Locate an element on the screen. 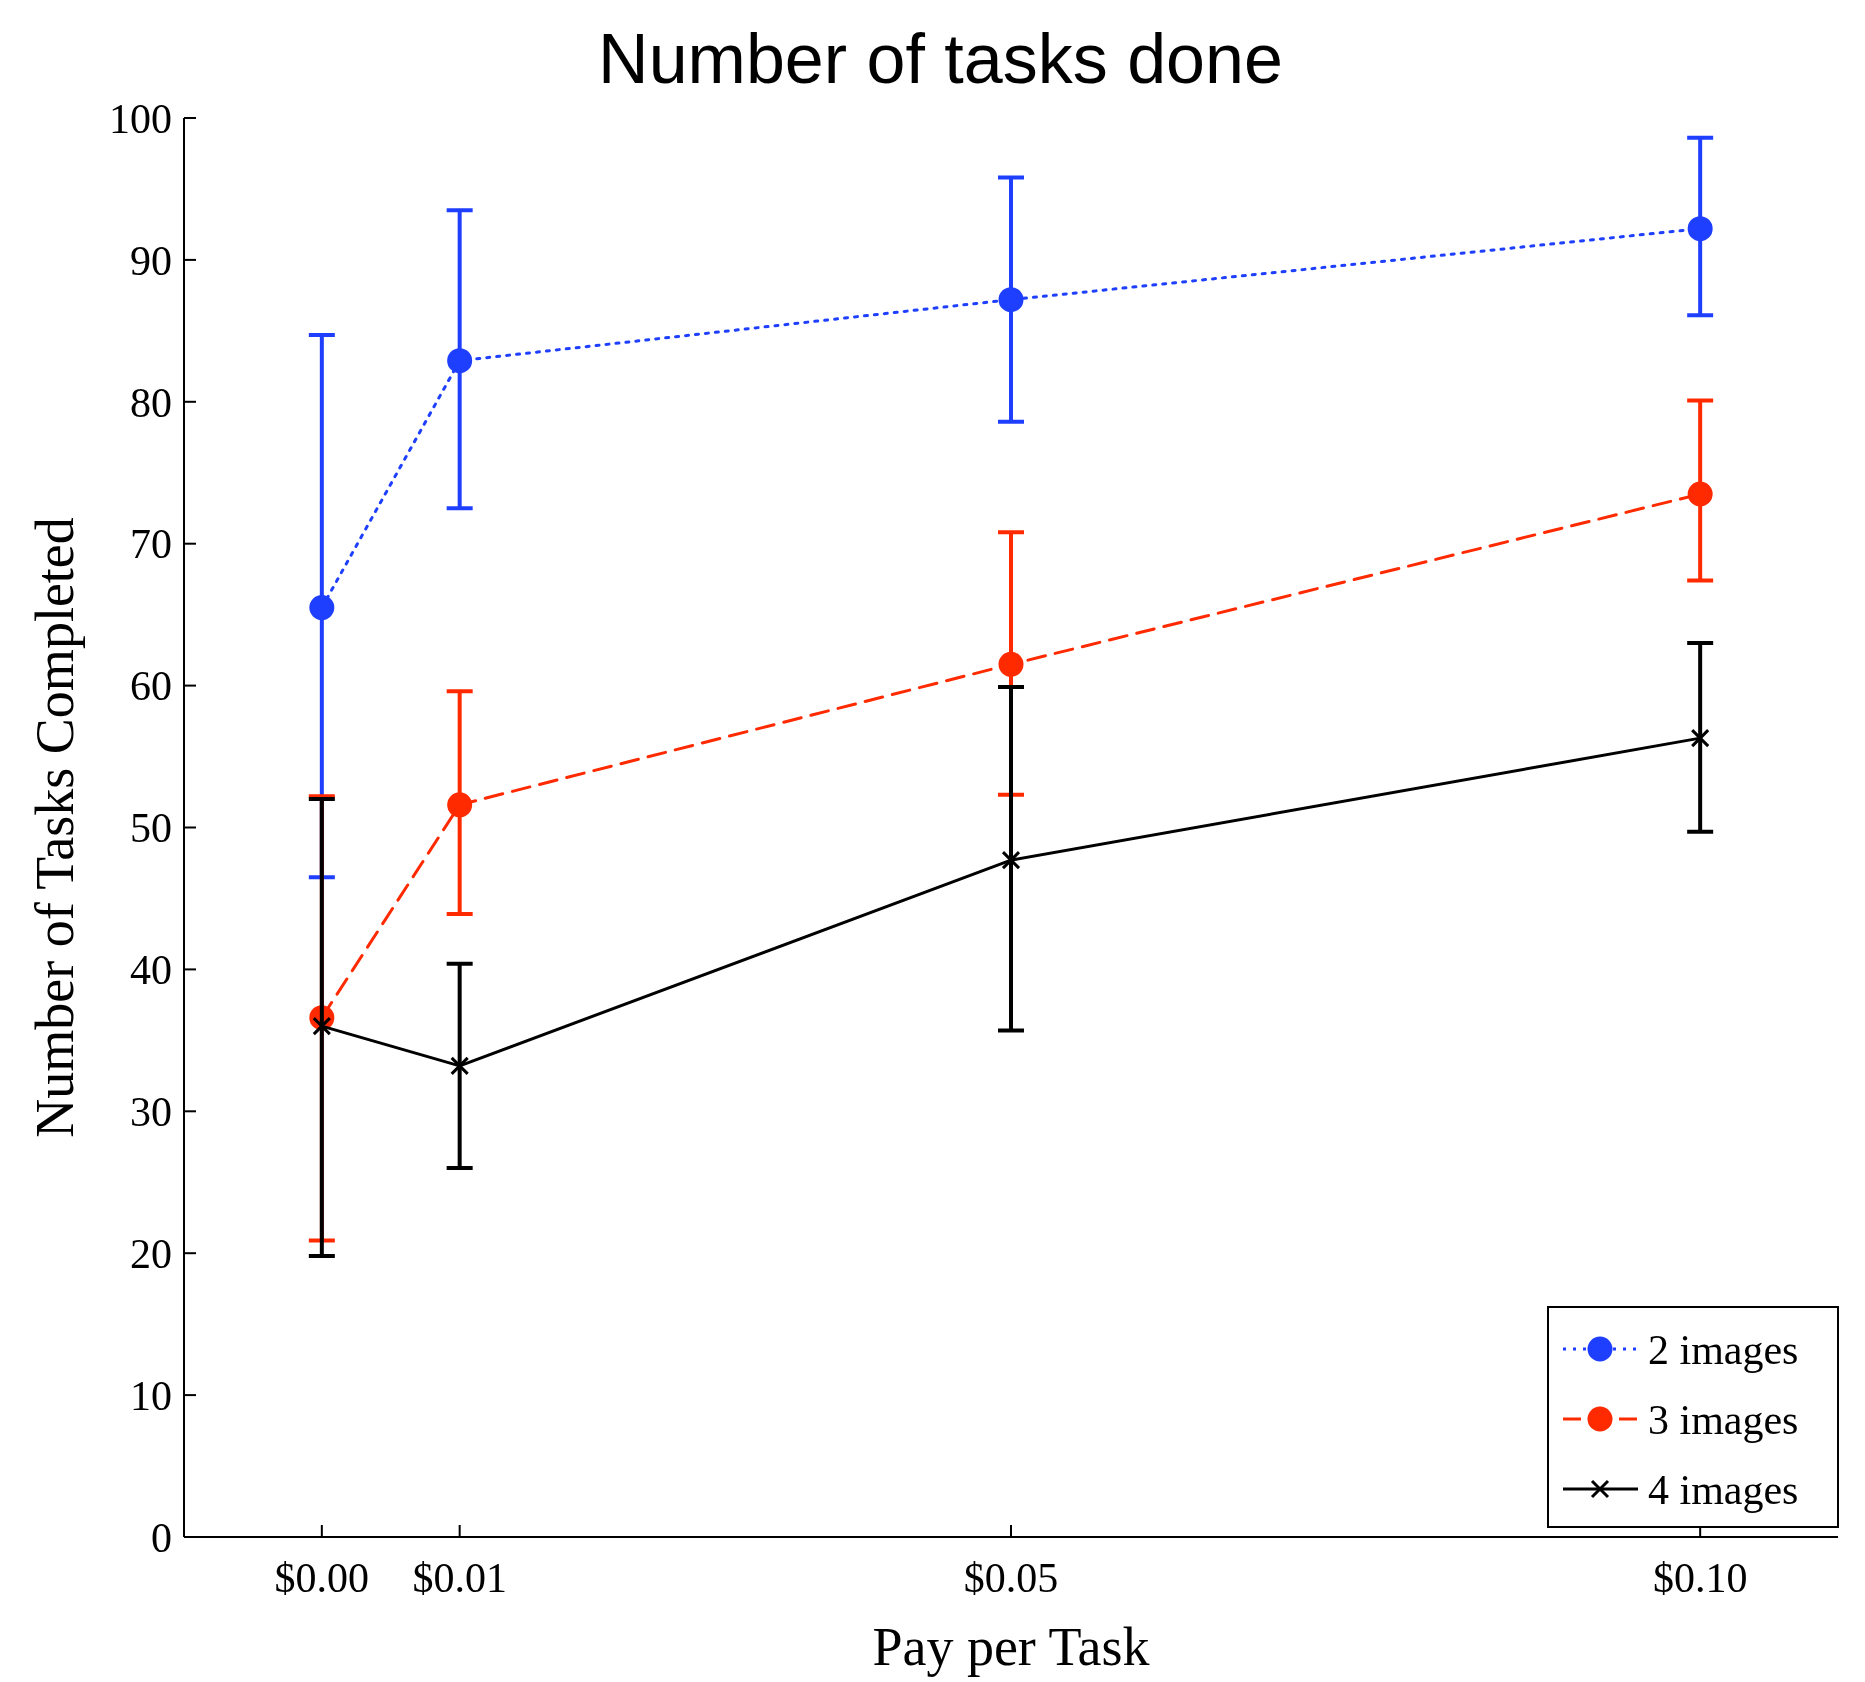  x-tick-label: $0.01 is located at coordinates (459, 1578).